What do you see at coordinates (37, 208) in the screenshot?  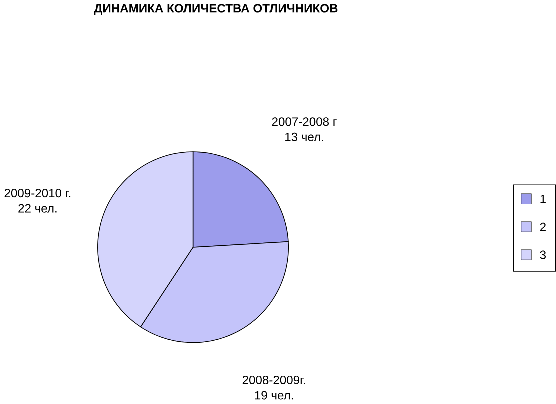 I see `data-label: 22 чел.` at bounding box center [37, 208].